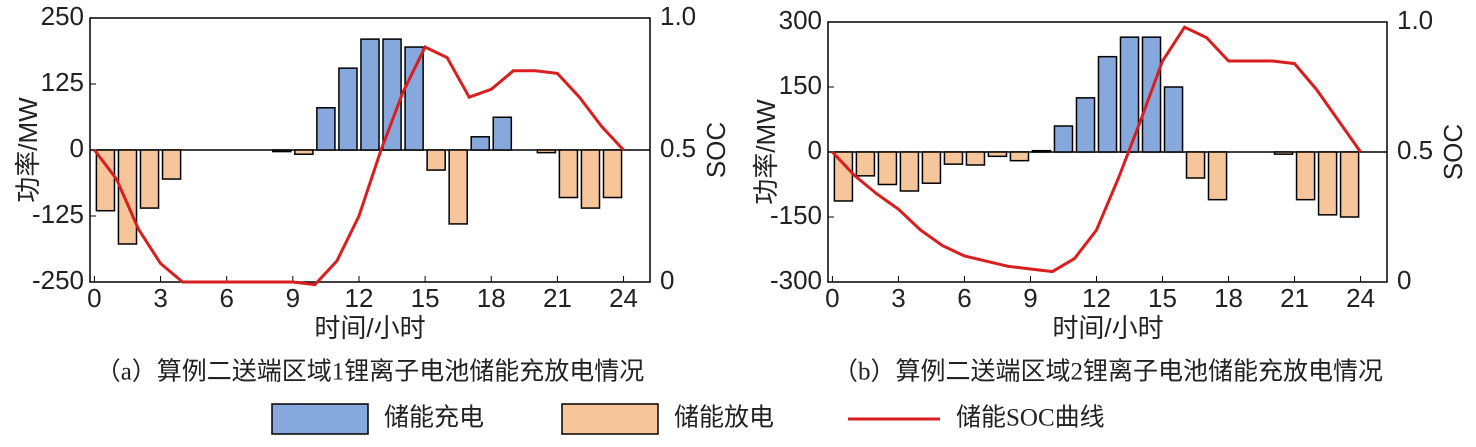 The height and width of the screenshot is (447, 1476). What do you see at coordinates (796, 215) in the screenshot?
I see `y-tick-label: -150` at bounding box center [796, 215].